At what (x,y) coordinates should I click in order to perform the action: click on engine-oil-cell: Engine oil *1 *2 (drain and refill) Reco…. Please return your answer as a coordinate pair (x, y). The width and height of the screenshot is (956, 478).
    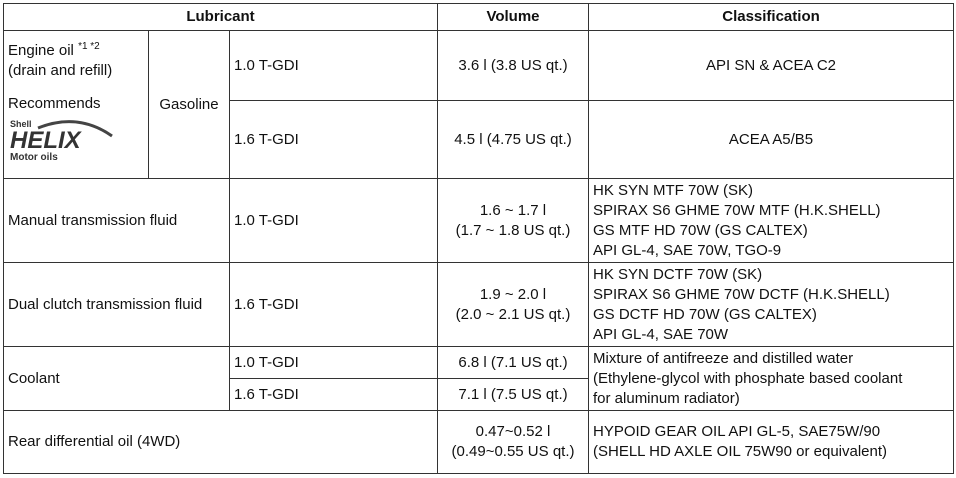
    Looking at the image, I should click on (76, 104).